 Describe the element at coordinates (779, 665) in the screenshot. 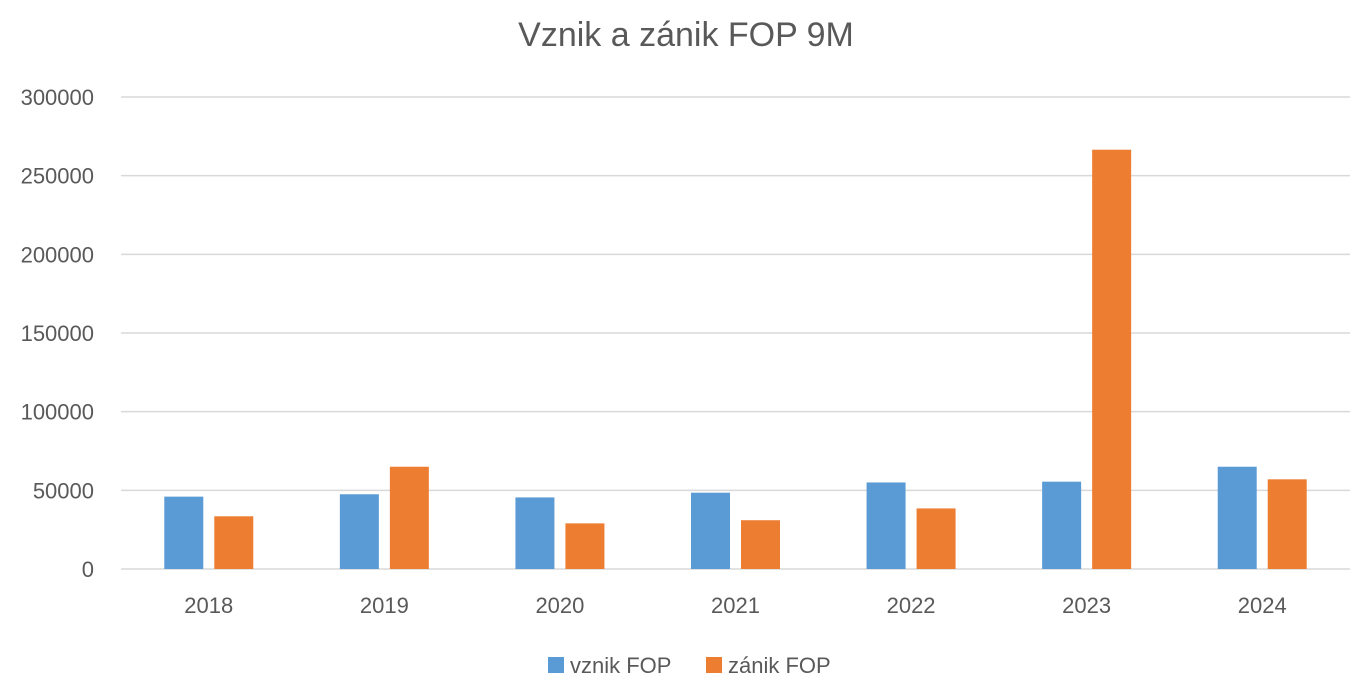

I see `legend-label: zánik FOP` at that location.